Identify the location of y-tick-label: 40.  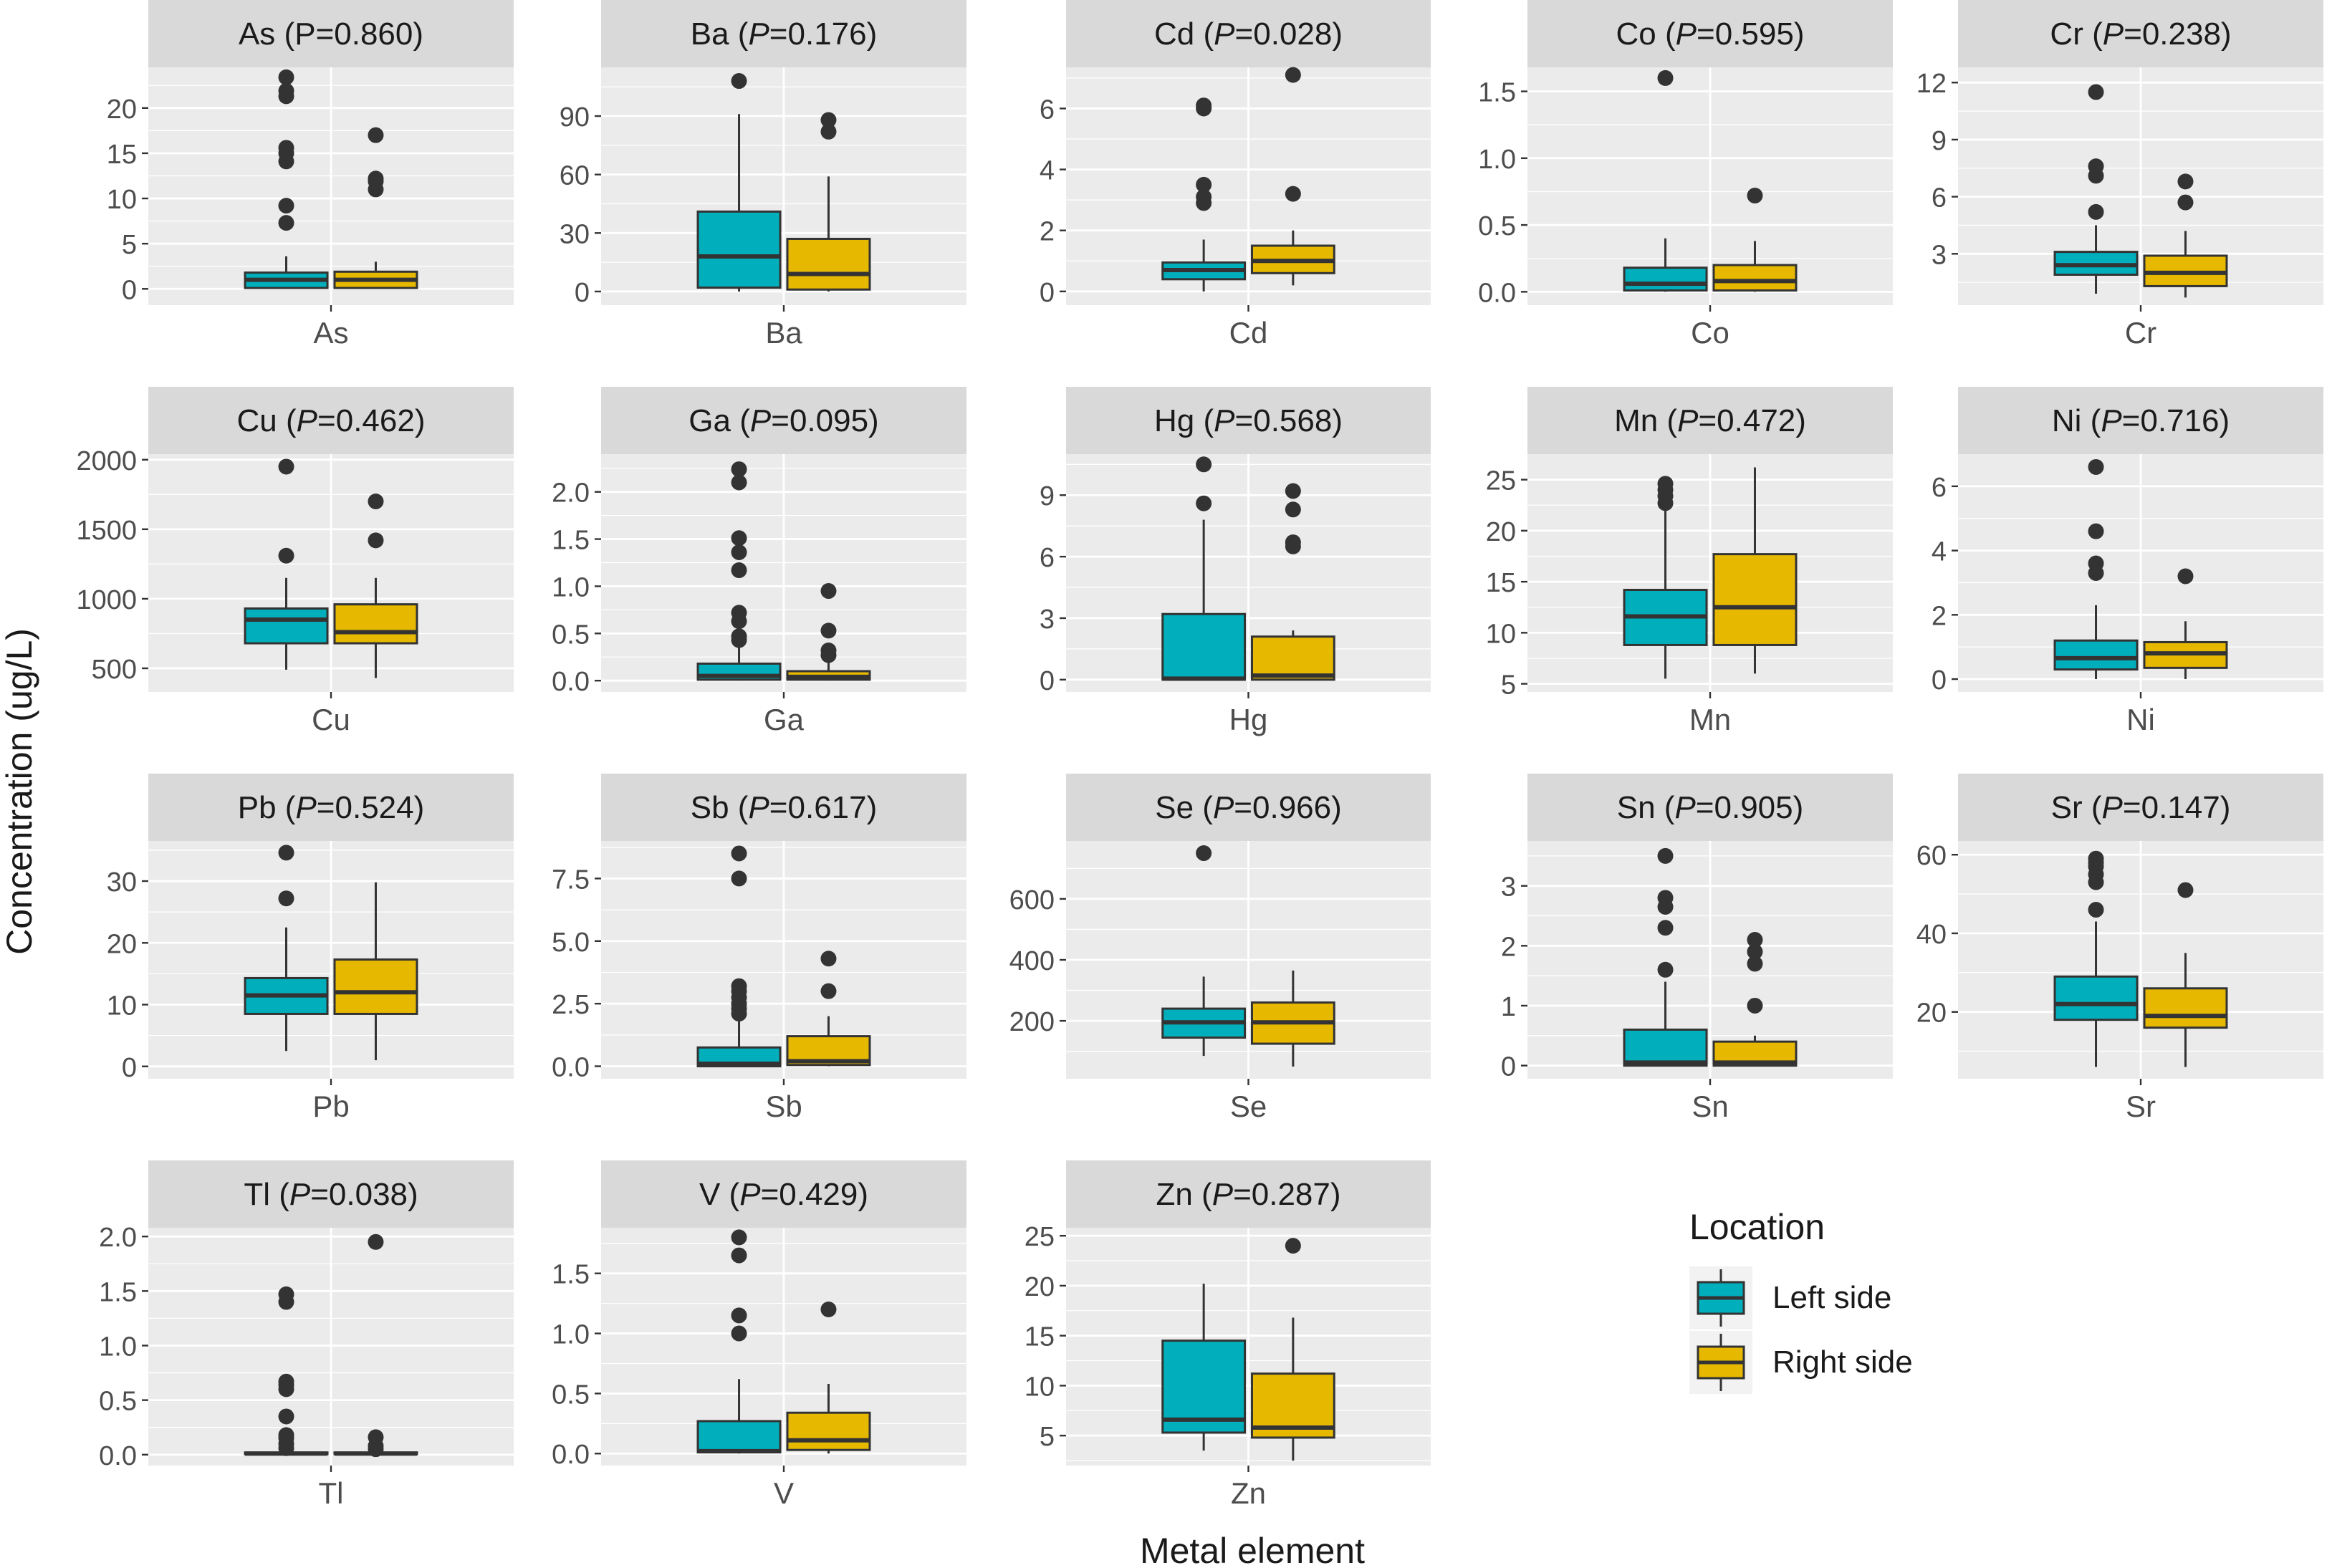
(1931, 935).